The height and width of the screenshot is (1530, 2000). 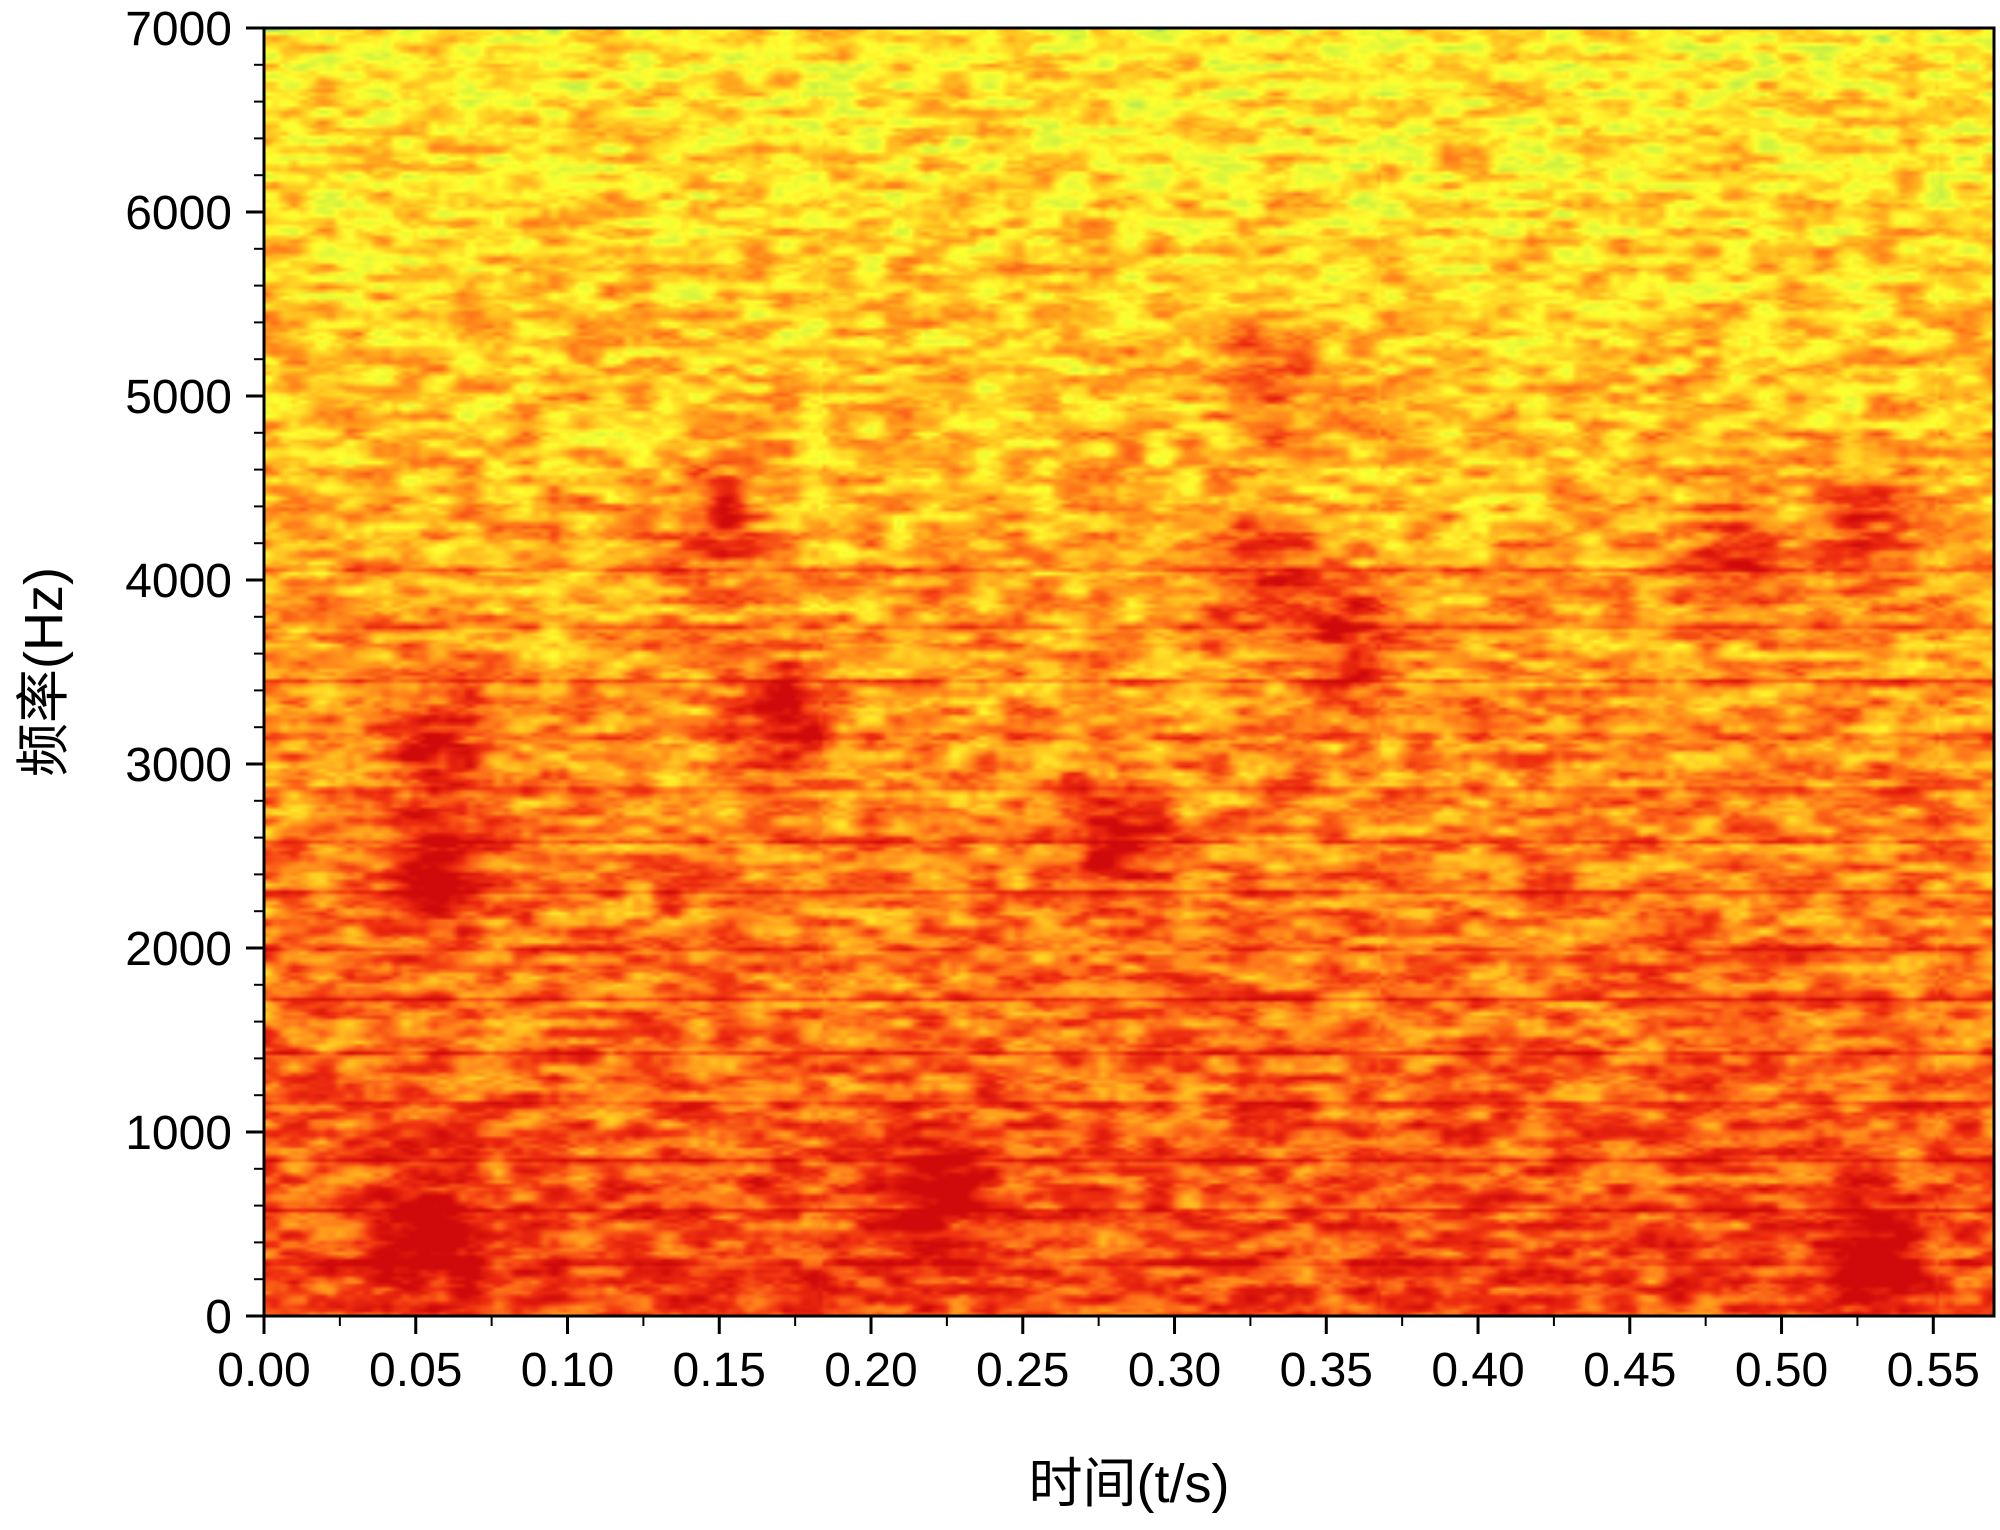 What do you see at coordinates (194, 673) in the screenshot?
I see `y-axis: 0 1000 2000 3000 4000 5000 6000 7000` at bounding box center [194, 673].